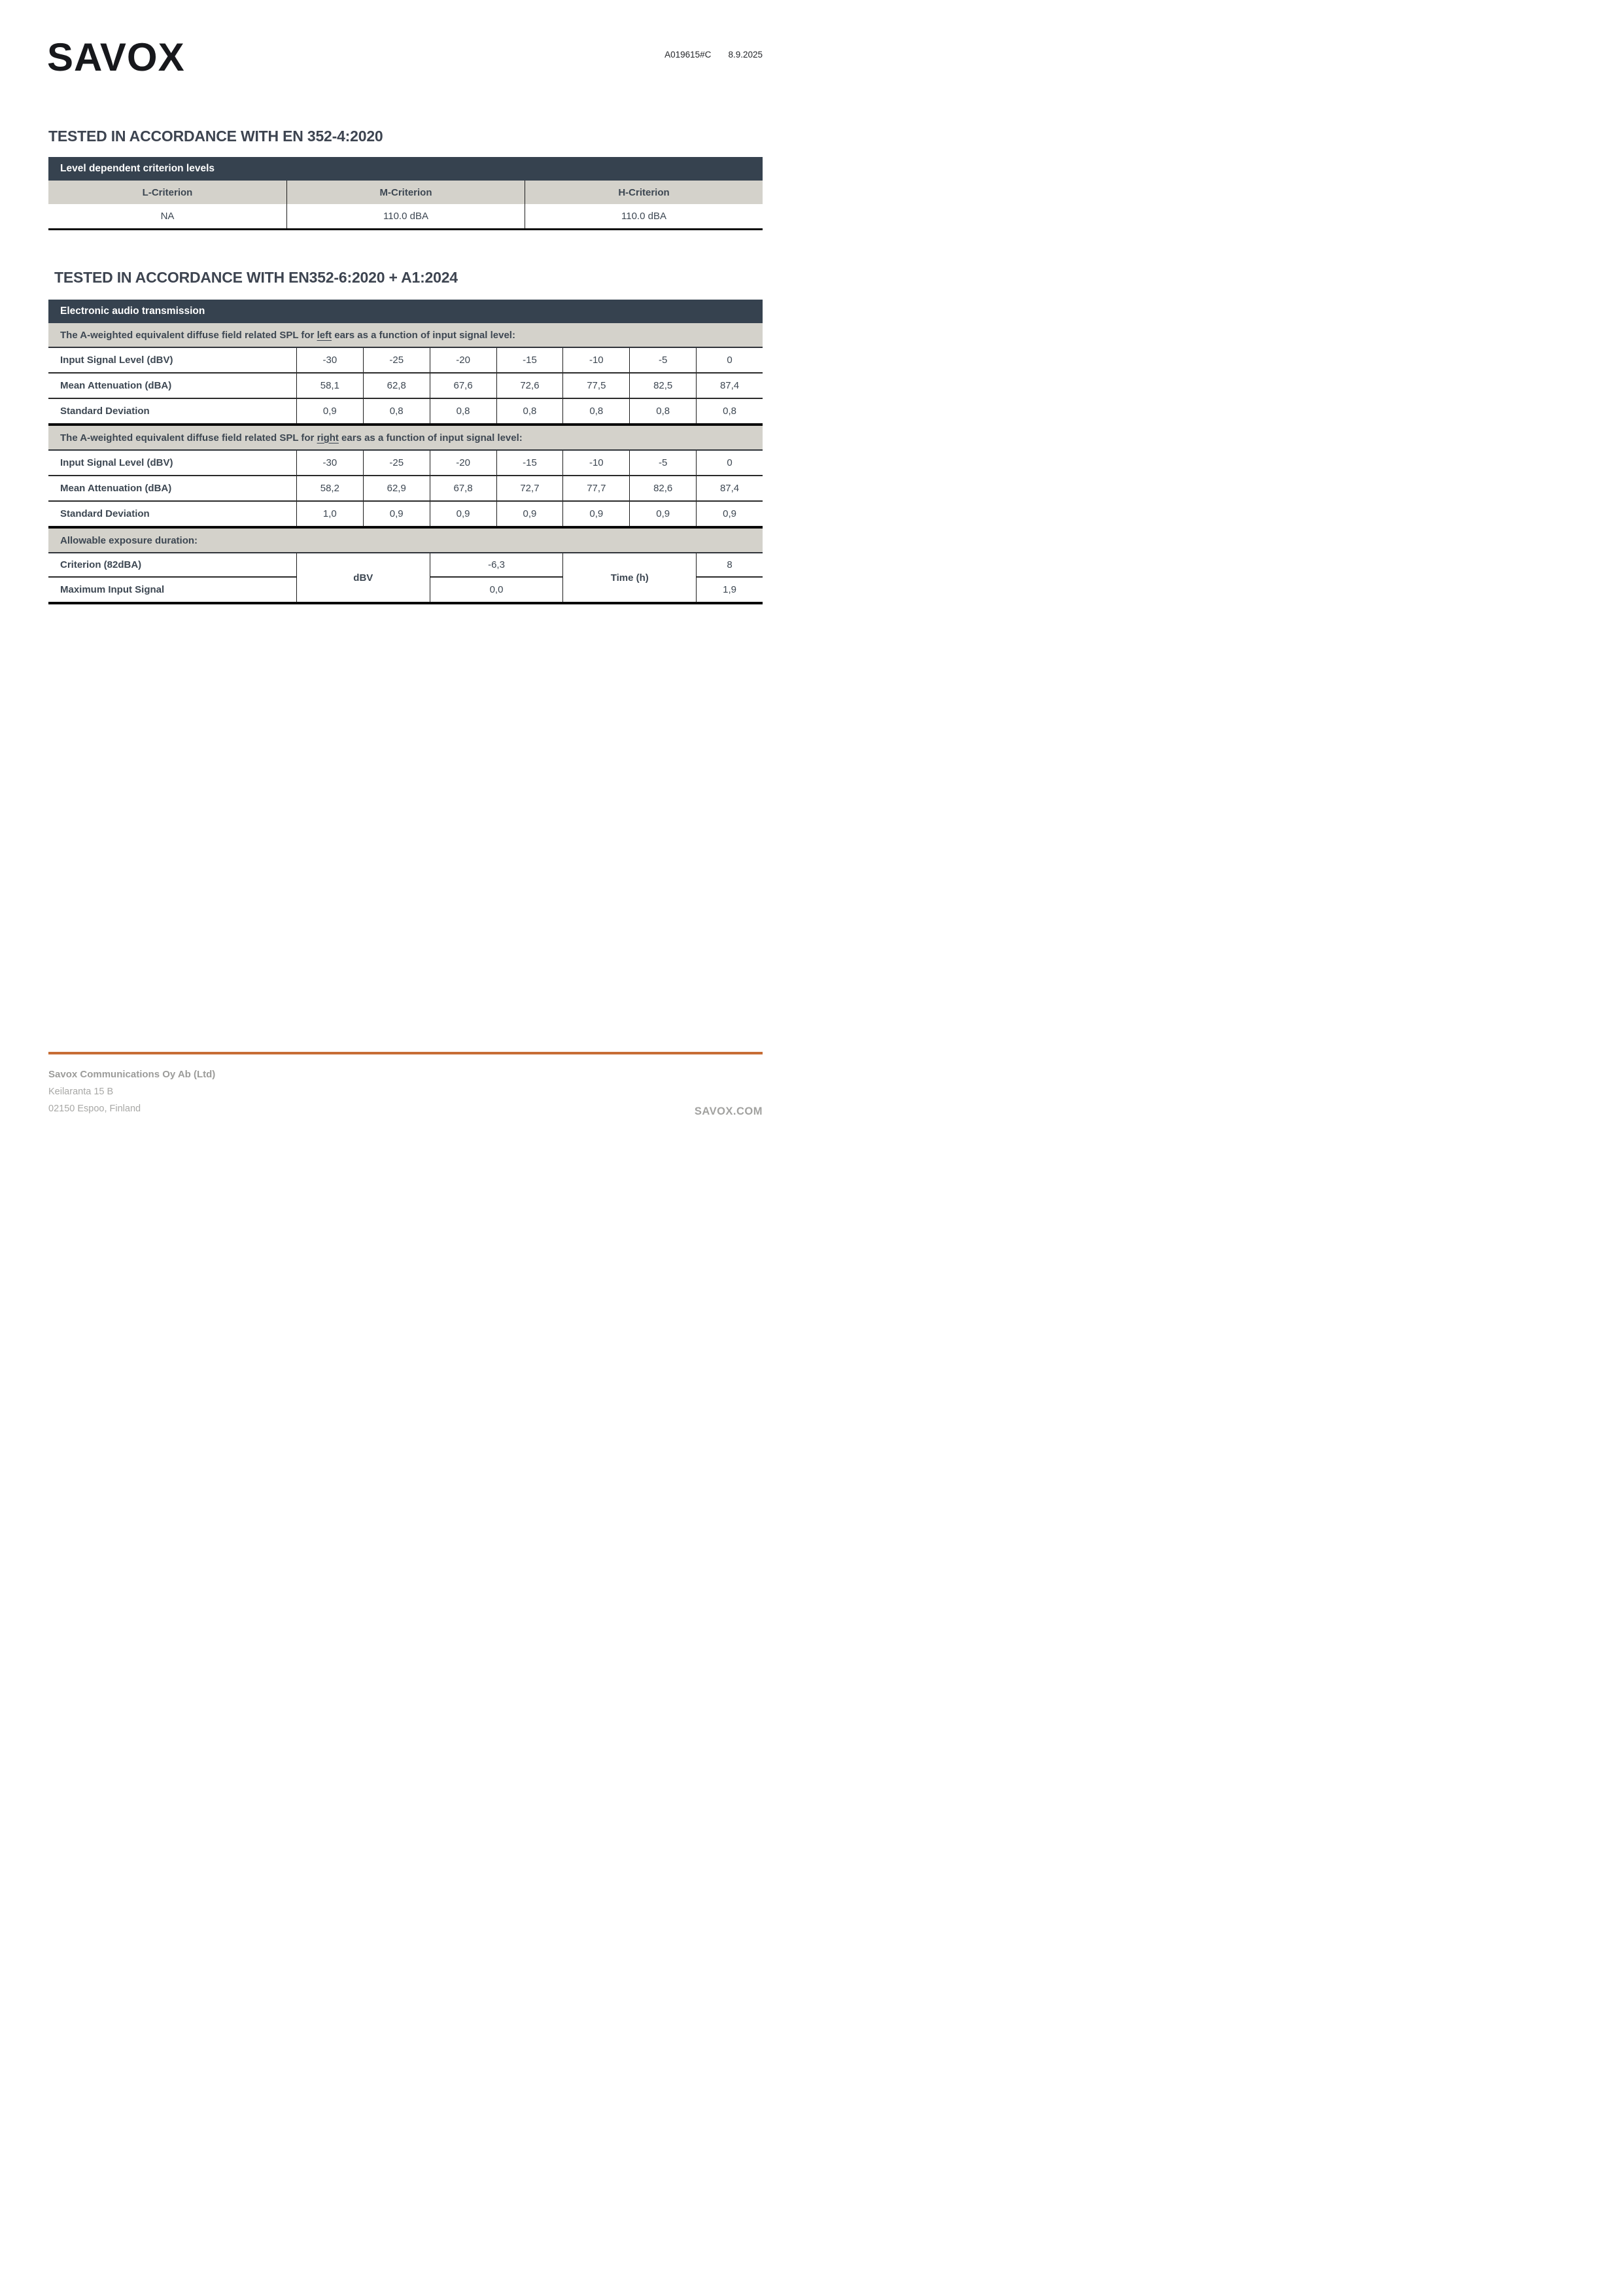  I want to click on value-cell: 0,0, so click(496, 590).